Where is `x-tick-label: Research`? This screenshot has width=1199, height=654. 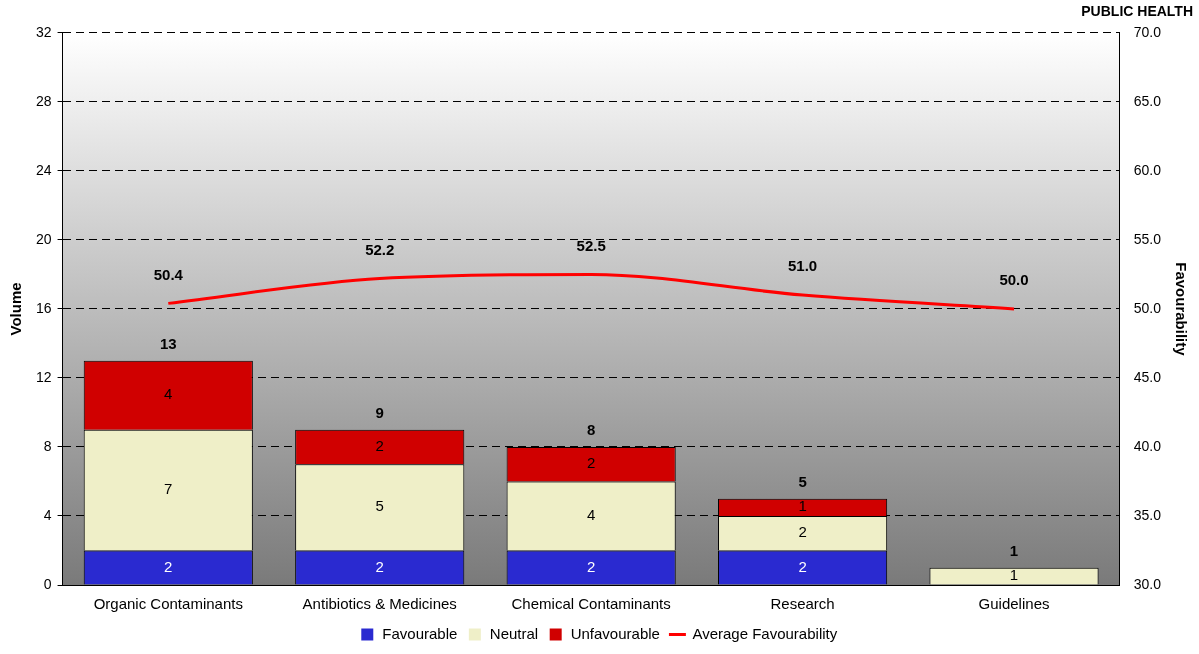
x-tick-label: Research is located at coordinates (802, 604).